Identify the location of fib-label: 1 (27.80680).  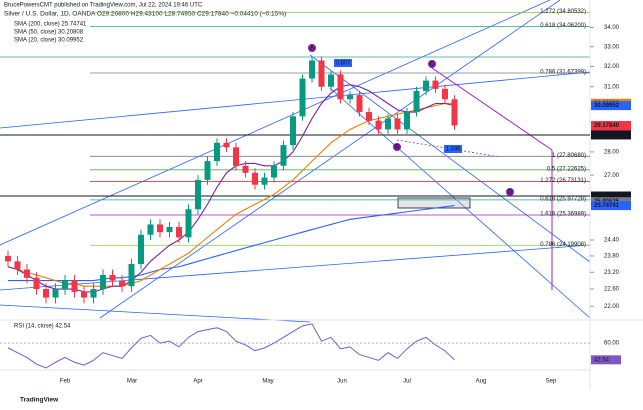
(569, 156).